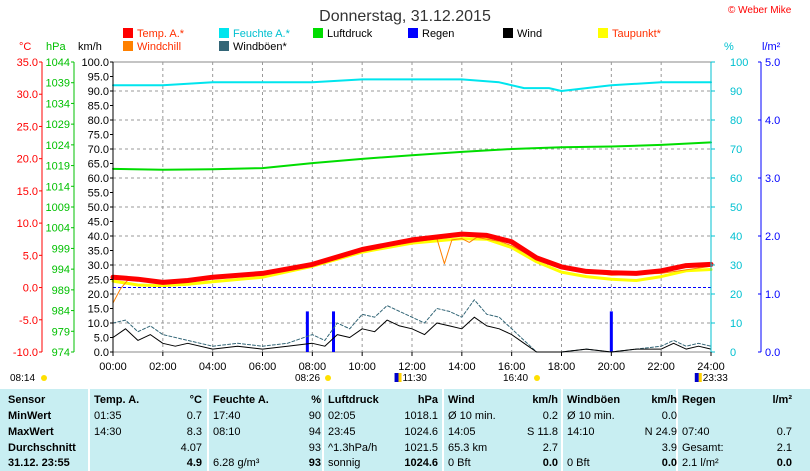 This screenshot has width=810, height=471. What do you see at coordinates (314, 432) in the screenshot?
I see `stats-value: 94` at bounding box center [314, 432].